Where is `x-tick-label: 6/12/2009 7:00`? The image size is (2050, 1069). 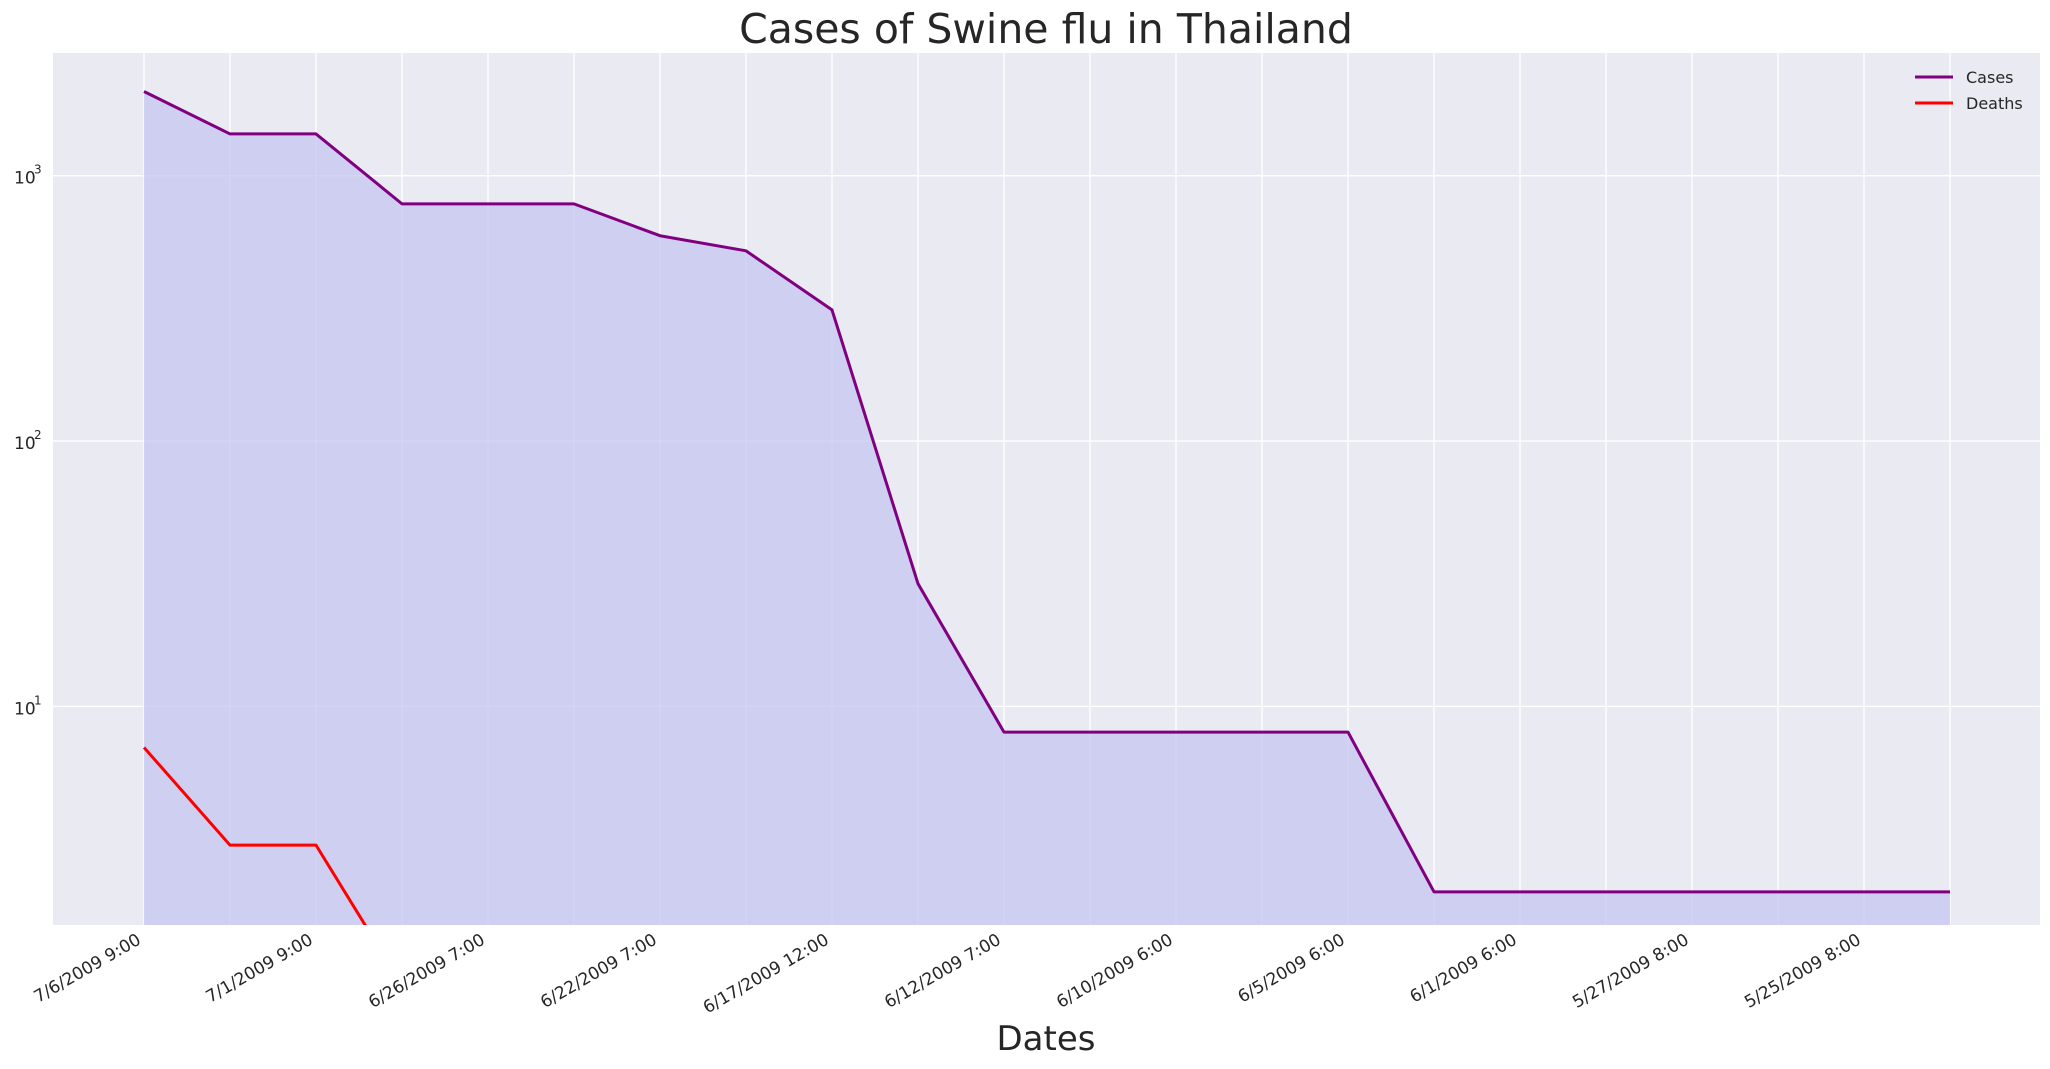
x-tick-label: 6/12/2009 7:00 is located at coordinates (942, 971).